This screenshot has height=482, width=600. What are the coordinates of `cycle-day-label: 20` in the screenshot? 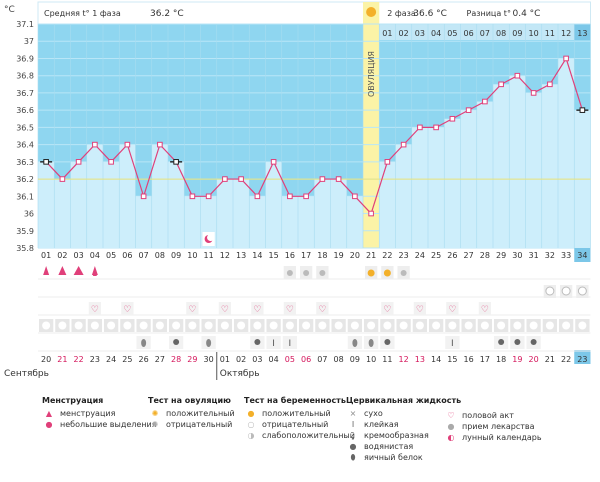 It's located at (355, 255).